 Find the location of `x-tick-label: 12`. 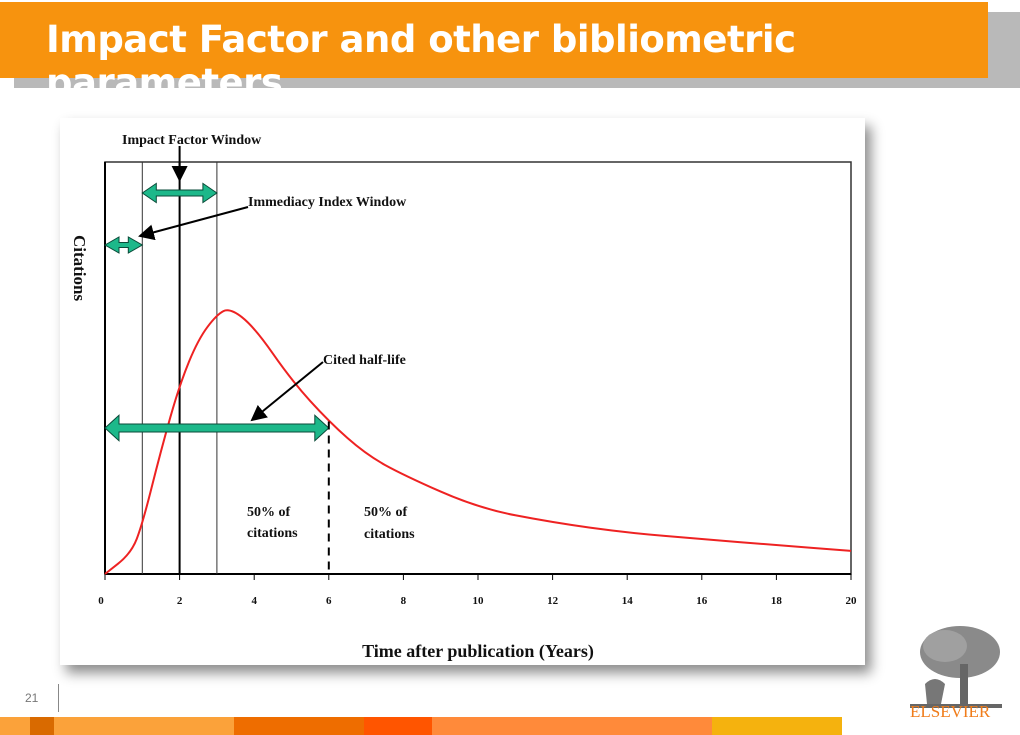

x-tick-label: 12 is located at coordinates (553, 601).